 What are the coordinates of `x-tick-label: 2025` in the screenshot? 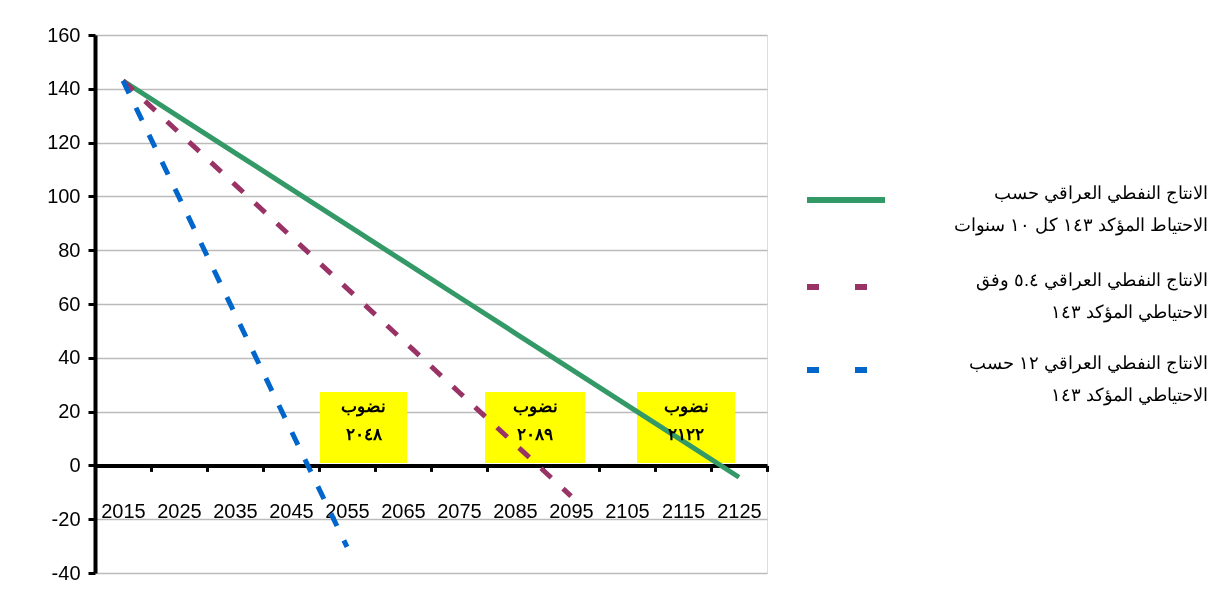 It's located at (179, 510).